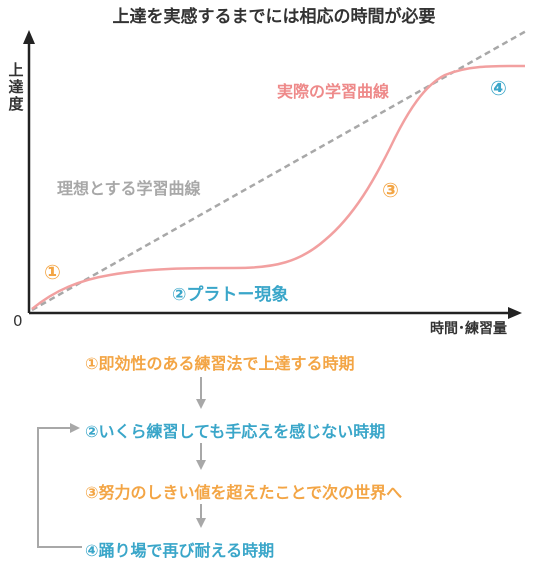 Image resolution: width=548 pixels, height=561 pixels. What do you see at coordinates (129, 188) in the screenshot?
I see `ideal-curve-label: 理想とする学習曲線` at bounding box center [129, 188].